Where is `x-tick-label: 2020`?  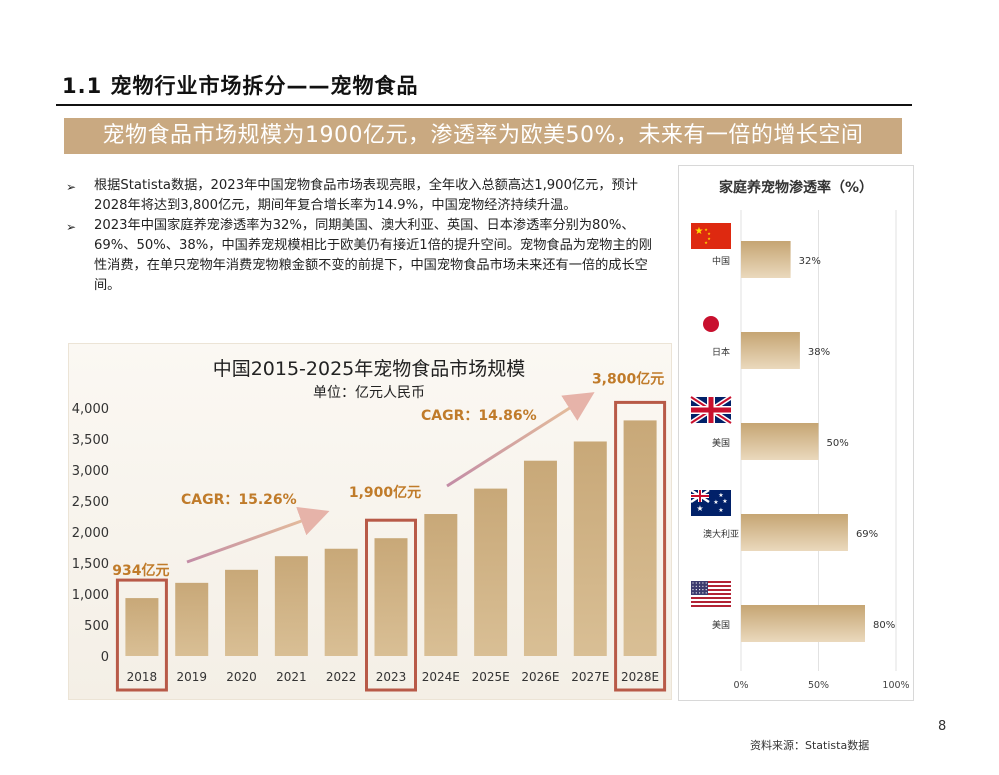
x-tick-label: 2020 is located at coordinates (241, 677).